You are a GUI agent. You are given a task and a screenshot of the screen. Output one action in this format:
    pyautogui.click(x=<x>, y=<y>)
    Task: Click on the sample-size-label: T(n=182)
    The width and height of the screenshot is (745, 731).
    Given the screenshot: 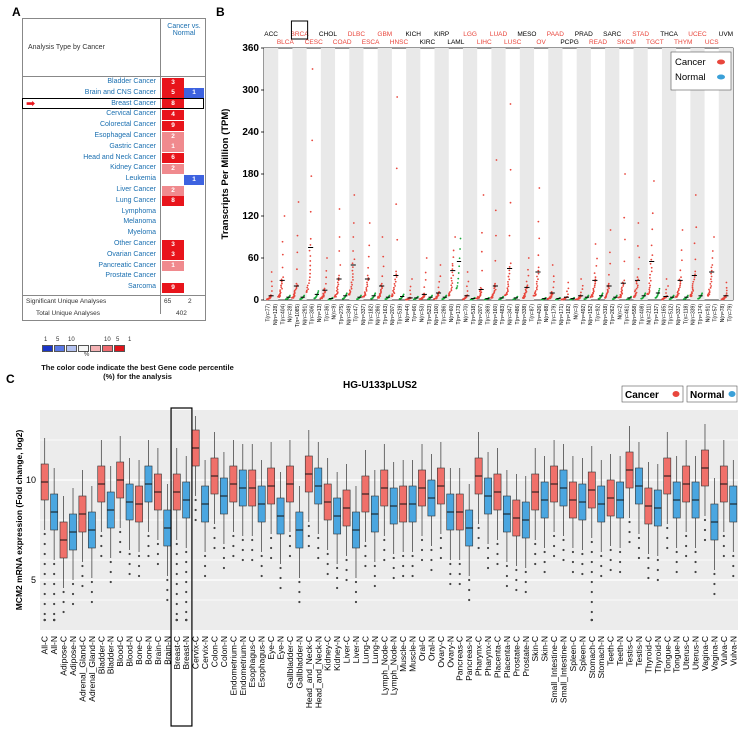 What is the action you would take?
    pyautogui.click(x=569, y=314)
    